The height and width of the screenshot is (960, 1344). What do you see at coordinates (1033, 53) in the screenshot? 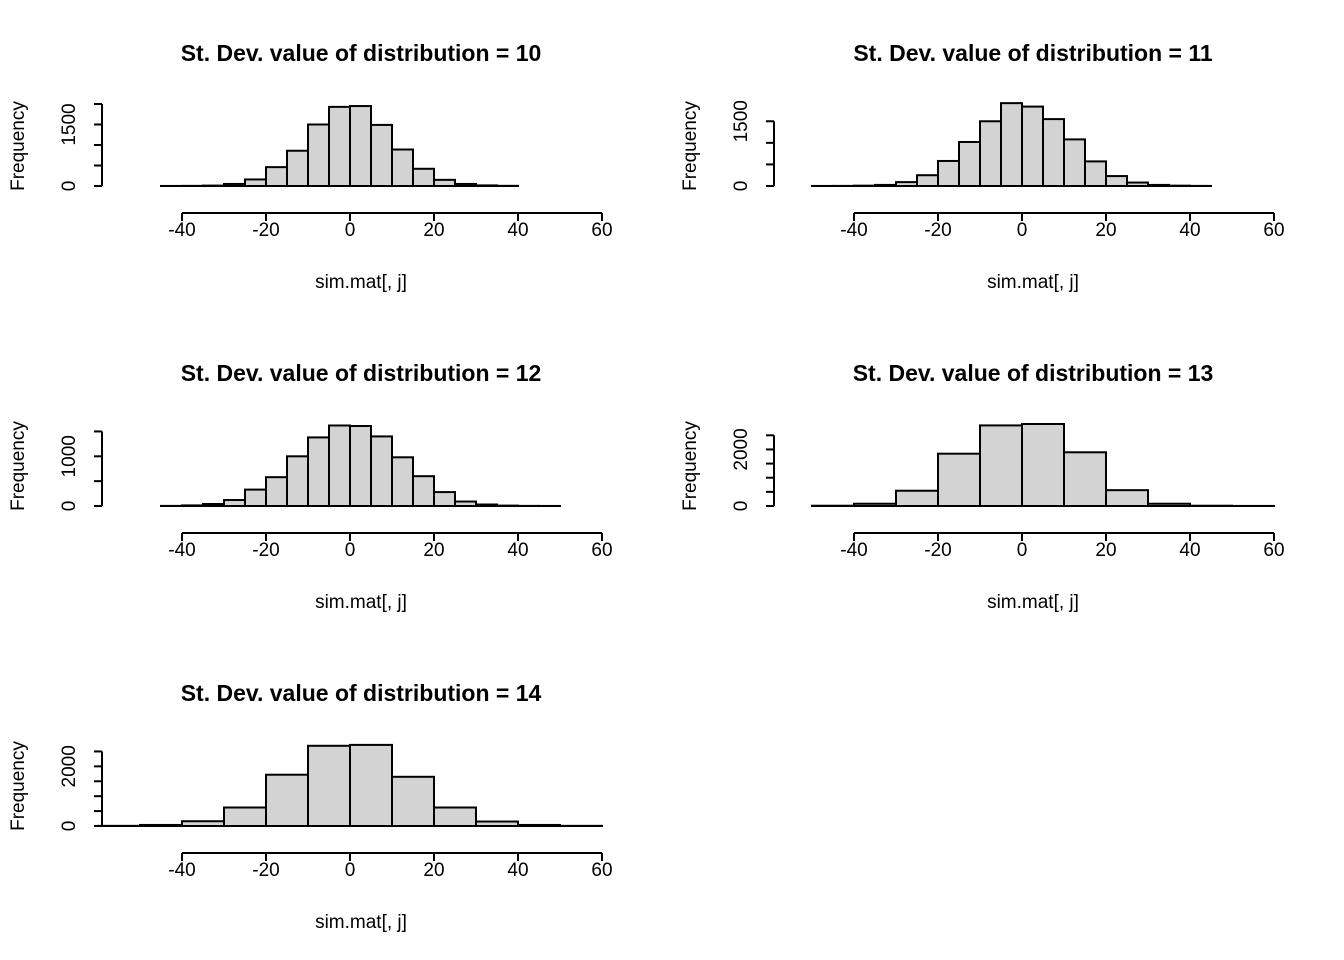
I see `chart-title: St. Dev. value of distribution = 11` at bounding box center [1033, 53].